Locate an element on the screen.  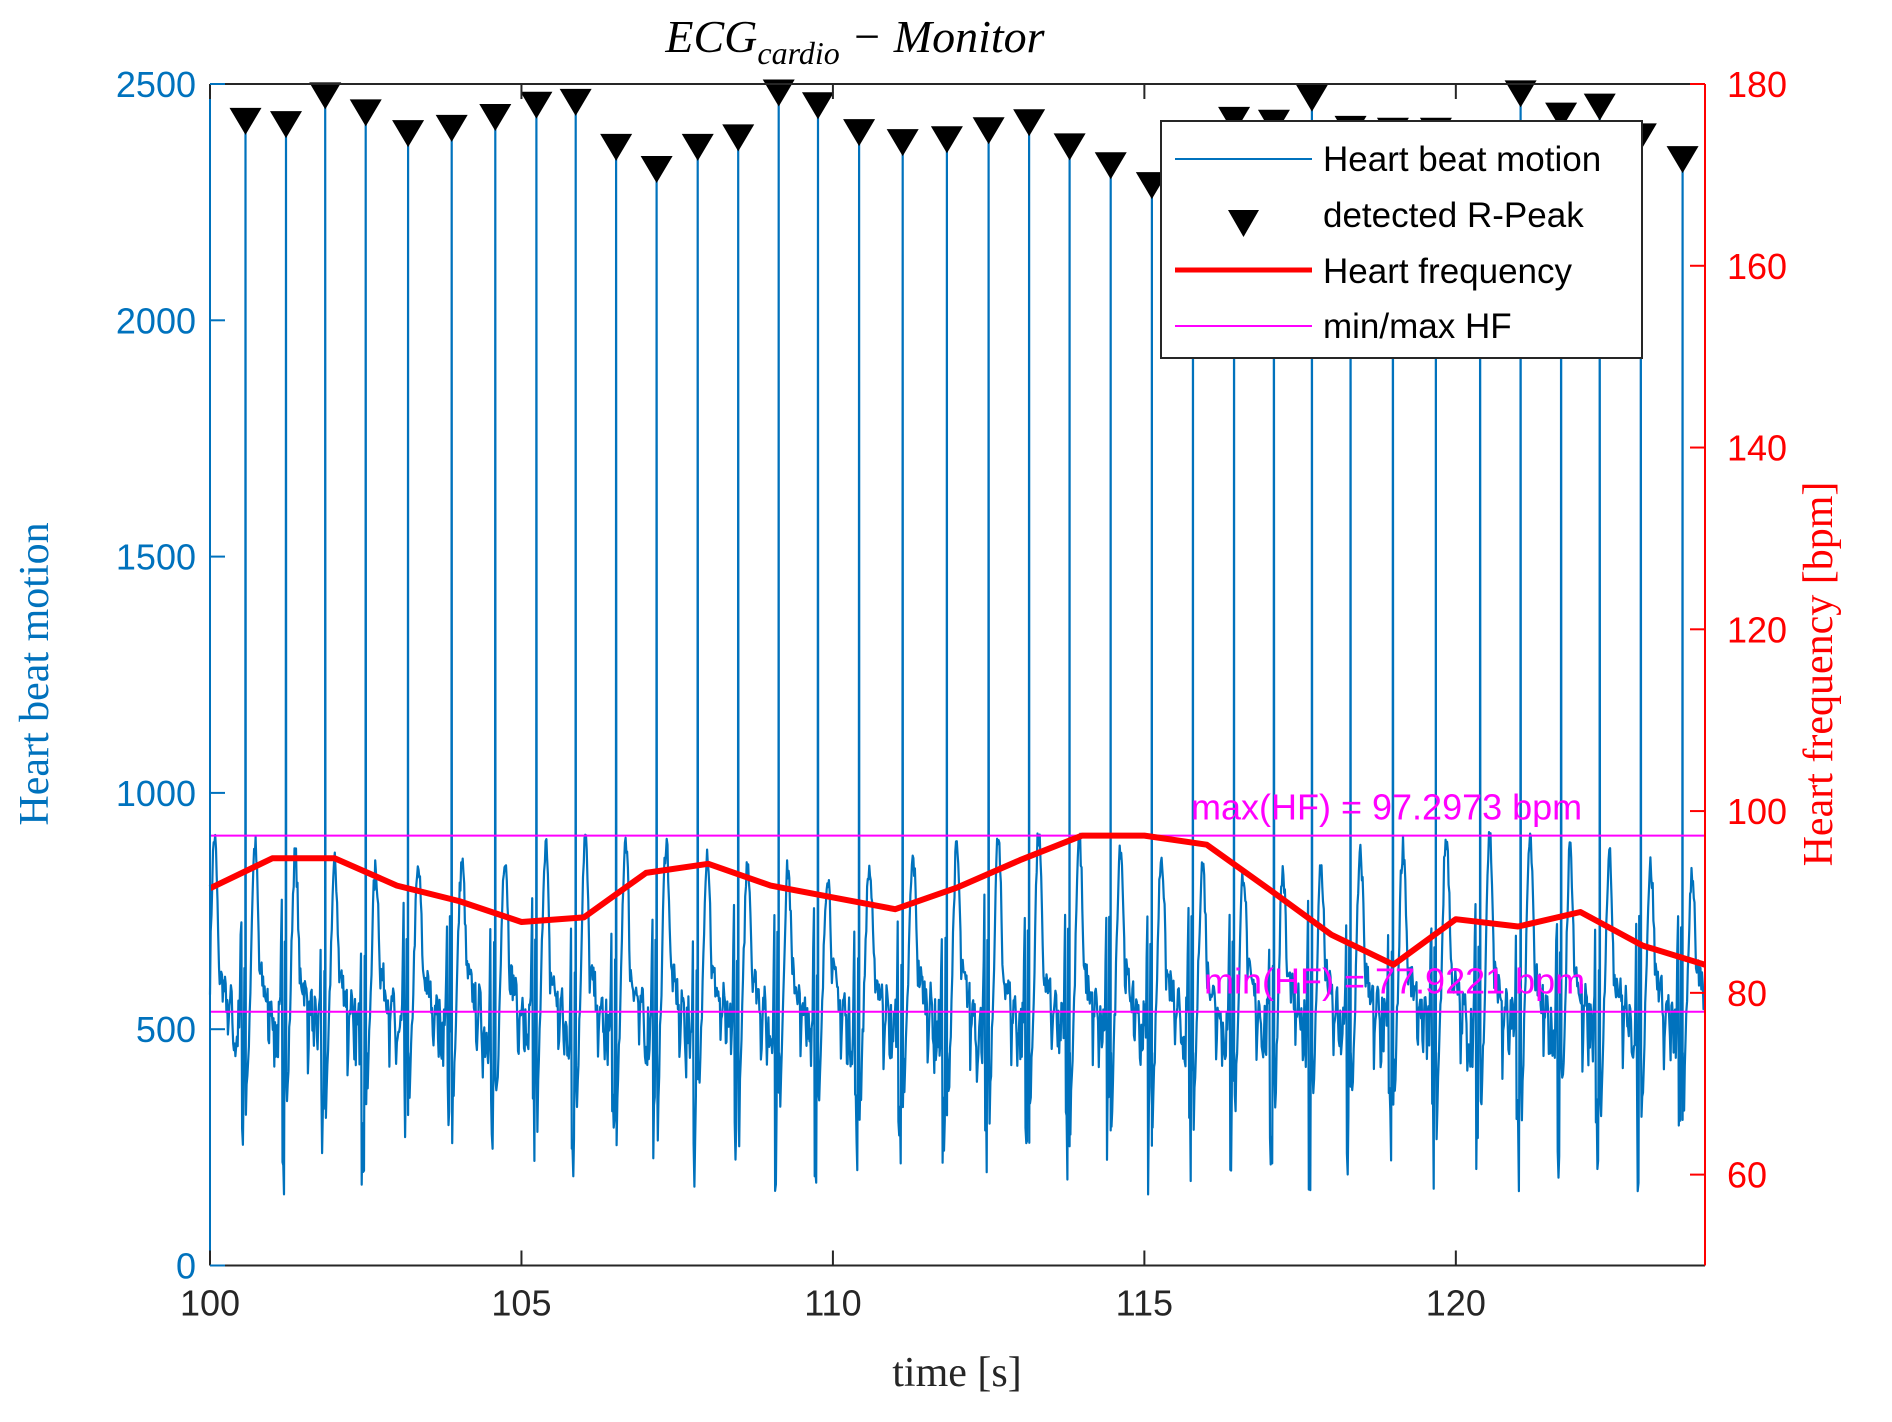
legend-label-r-peak: detected R-Peak is located at coordinates (1453, 215).